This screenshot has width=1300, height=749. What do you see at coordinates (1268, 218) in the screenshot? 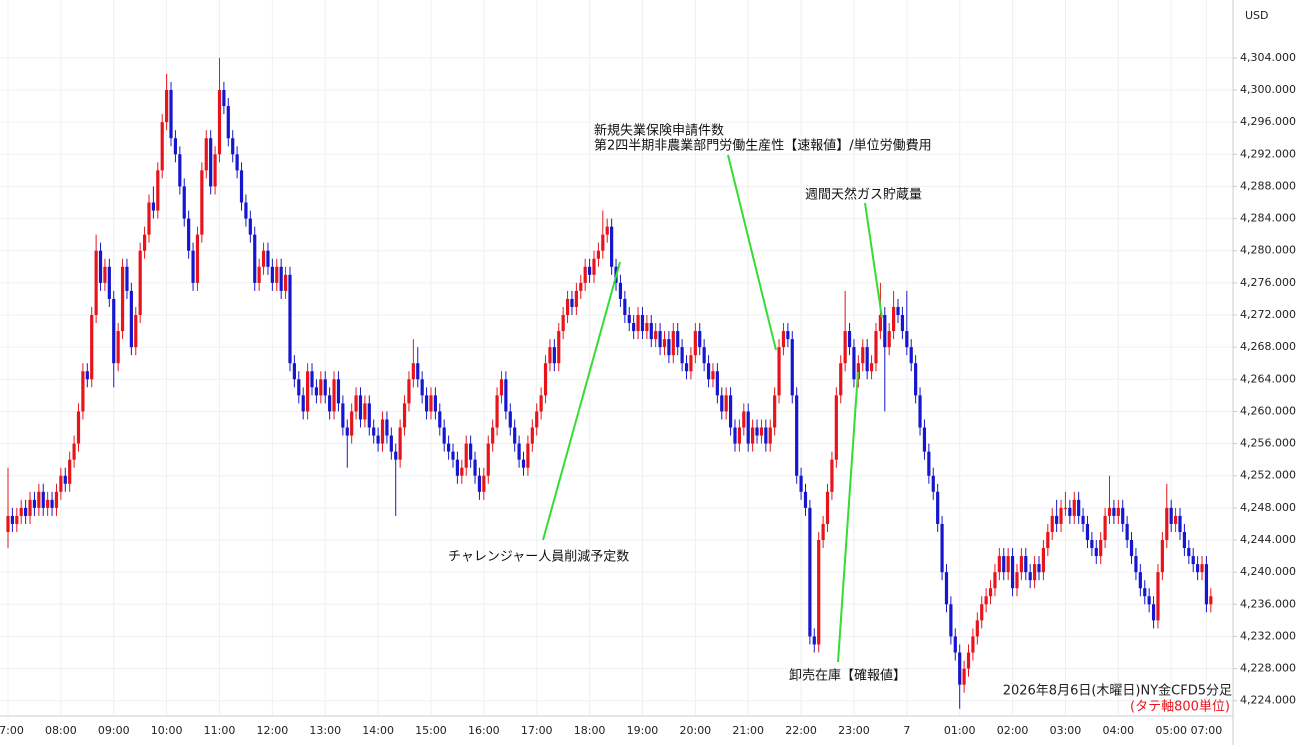
I see `y-tick-label: 4,284.000` at bounding box center [1268, 218].